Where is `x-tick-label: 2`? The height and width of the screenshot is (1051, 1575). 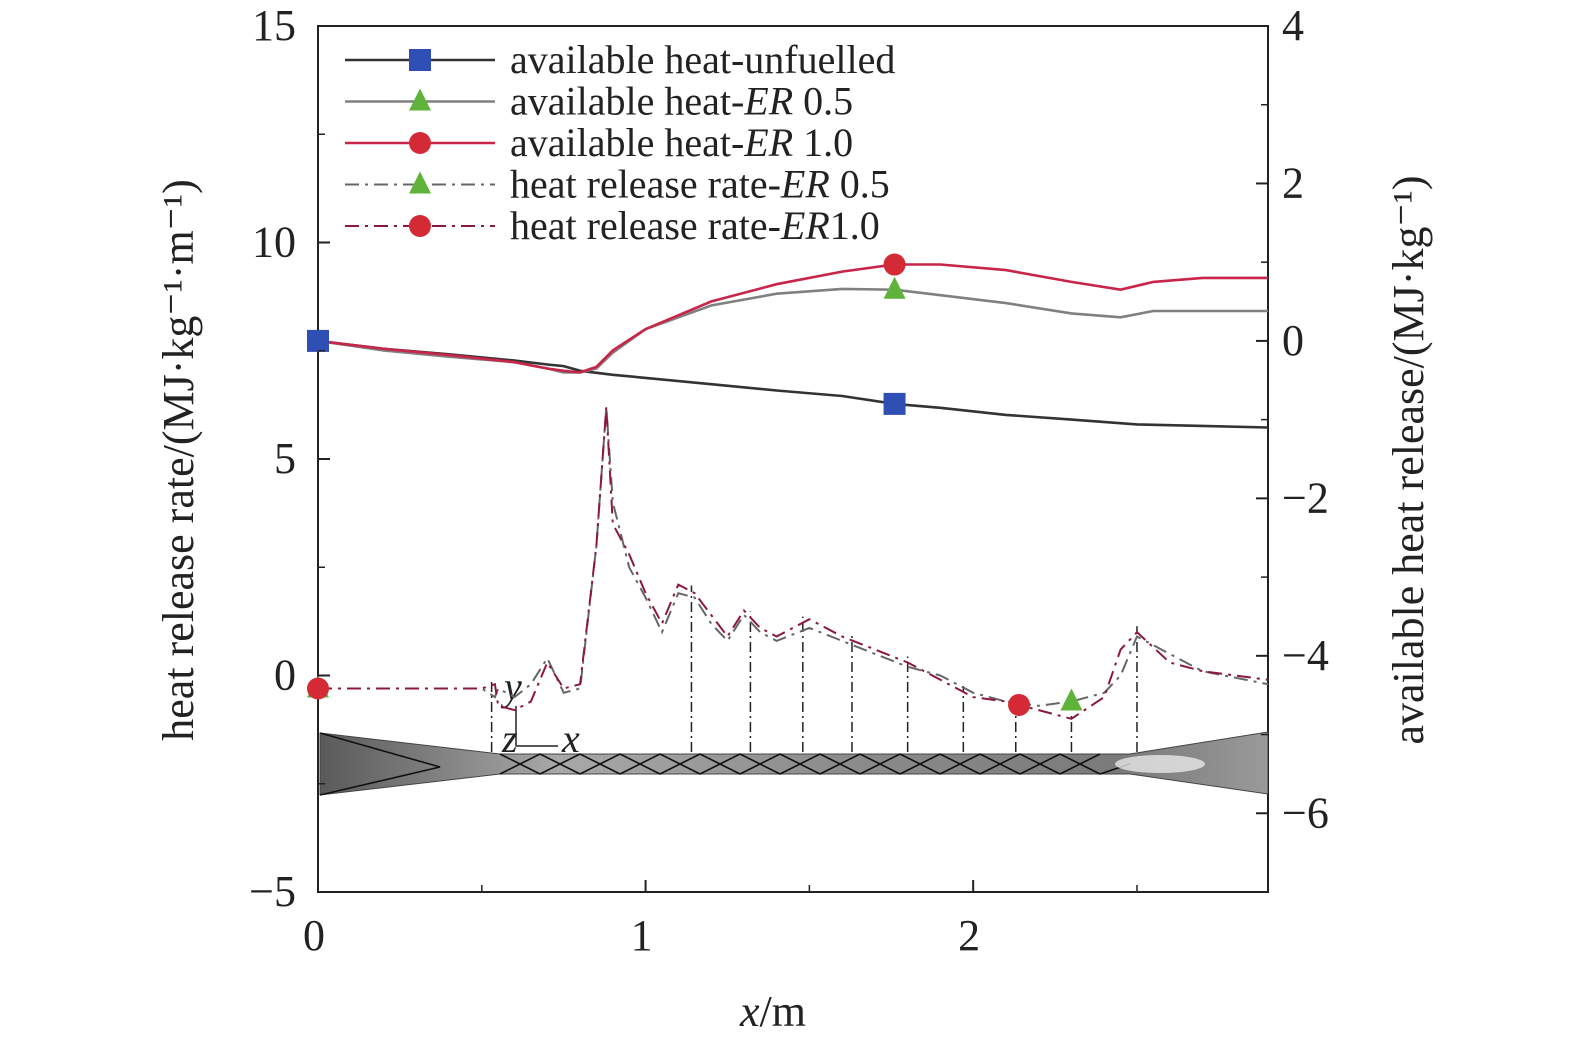 x-tick-label: 2 is located at coordinates (969, 935).